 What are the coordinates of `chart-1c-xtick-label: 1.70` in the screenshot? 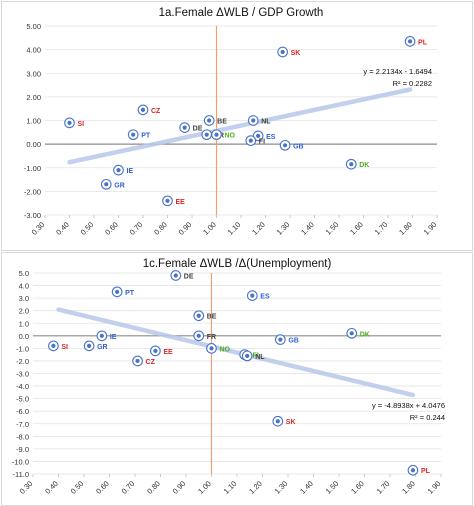 It's located at (383, 487).